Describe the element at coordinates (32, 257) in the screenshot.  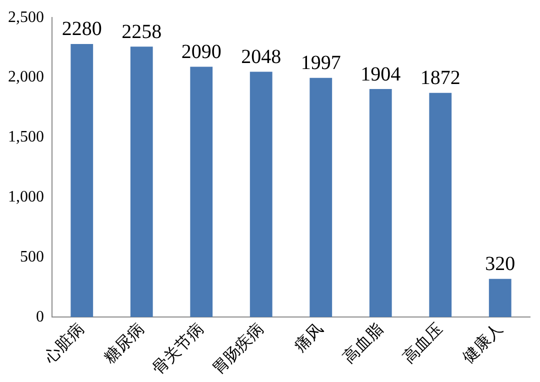
I see `y-tick-label: 500` at that location.